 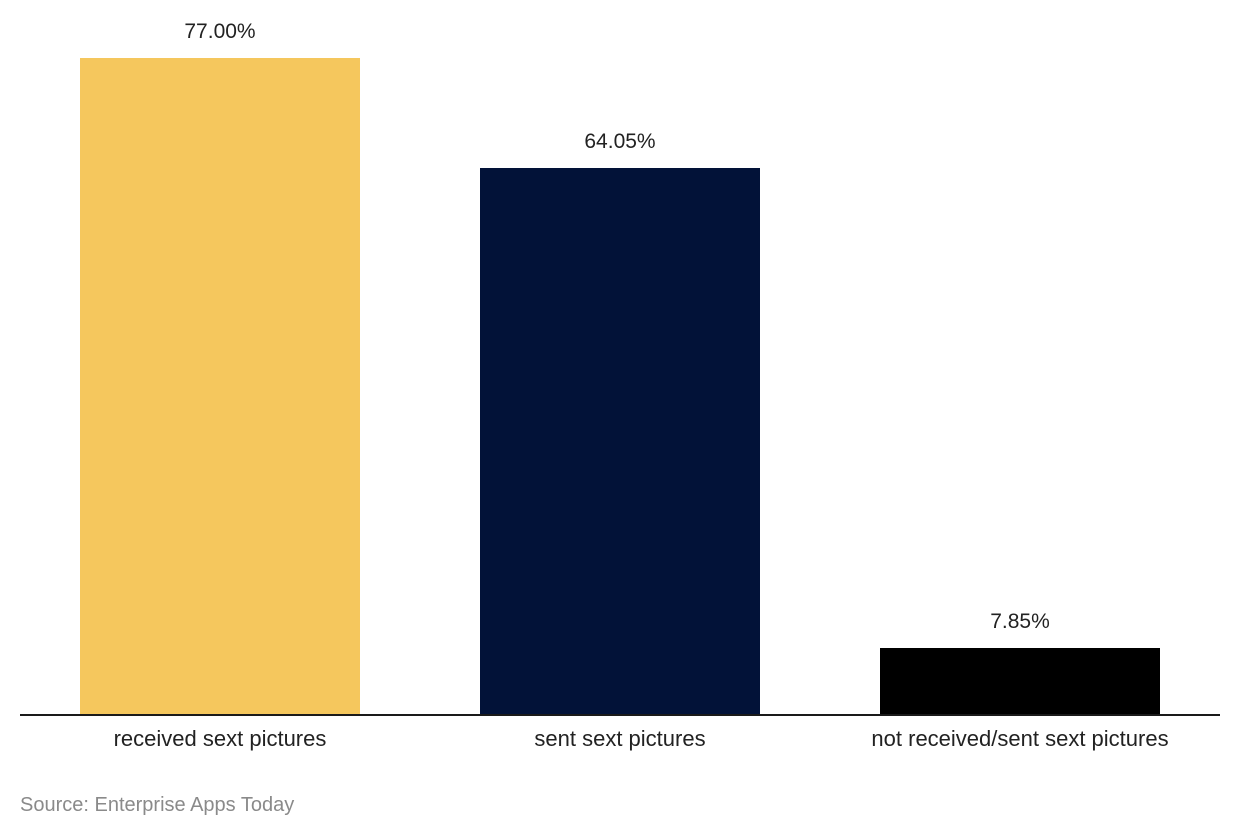 I want to click on value-label: 7.85%, so click(x=1020, y=621).